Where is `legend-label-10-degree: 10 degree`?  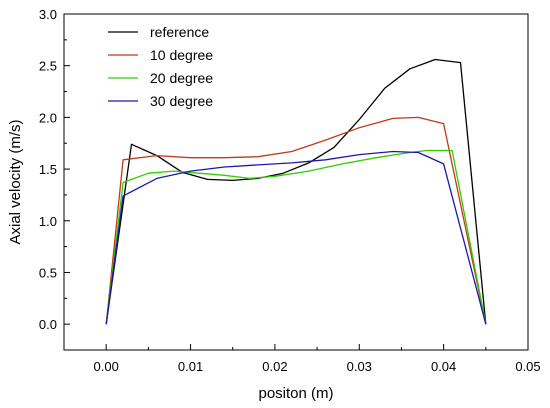 legend-label-10-degree: 10 degree is located at coordinates (181, 55).